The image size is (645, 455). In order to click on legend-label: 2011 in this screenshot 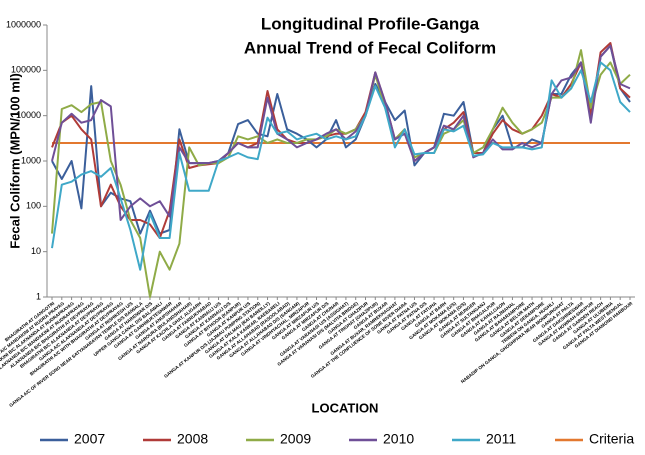, I will do `click(501, 439)`.